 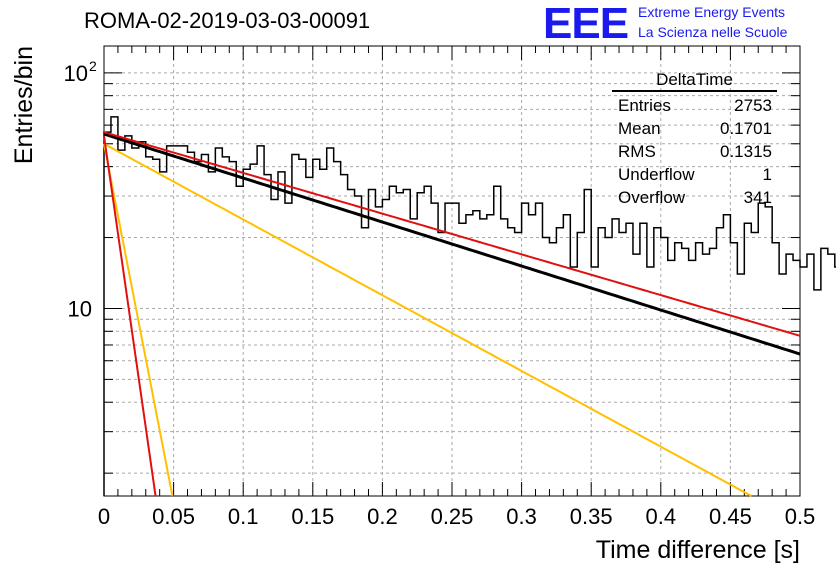 I want to click on eee-logo: EEE, so click(x=586, y=24).